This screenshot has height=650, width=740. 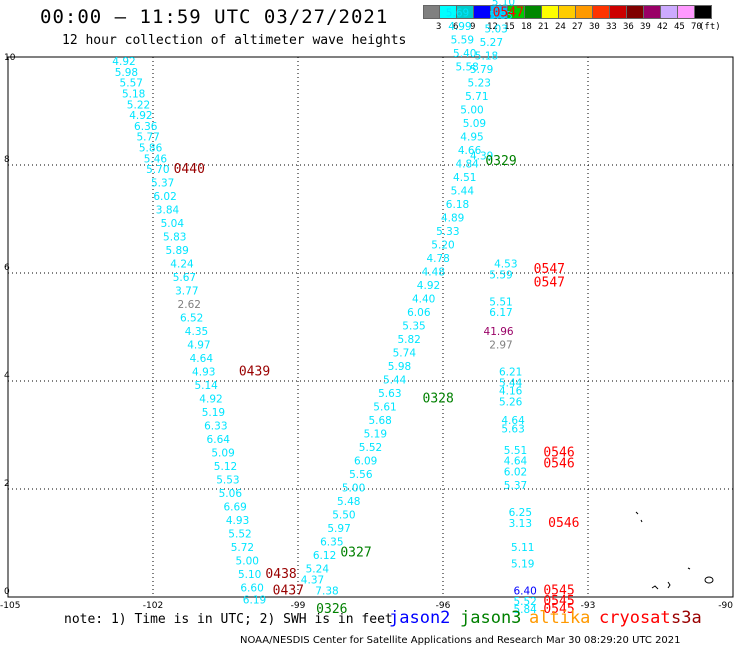 I want to click on y-tick-label: 8, so click(x=7, y=160).